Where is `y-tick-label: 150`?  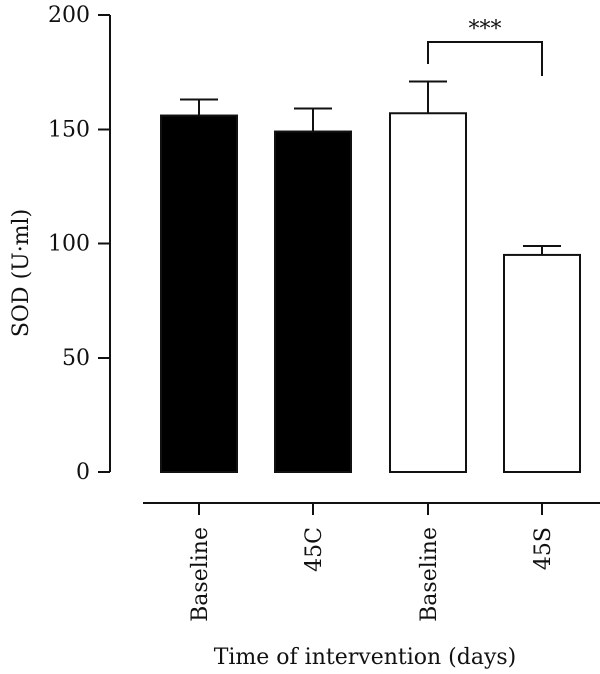 y-tick-label: 150 is located at coordinates (69, 129).